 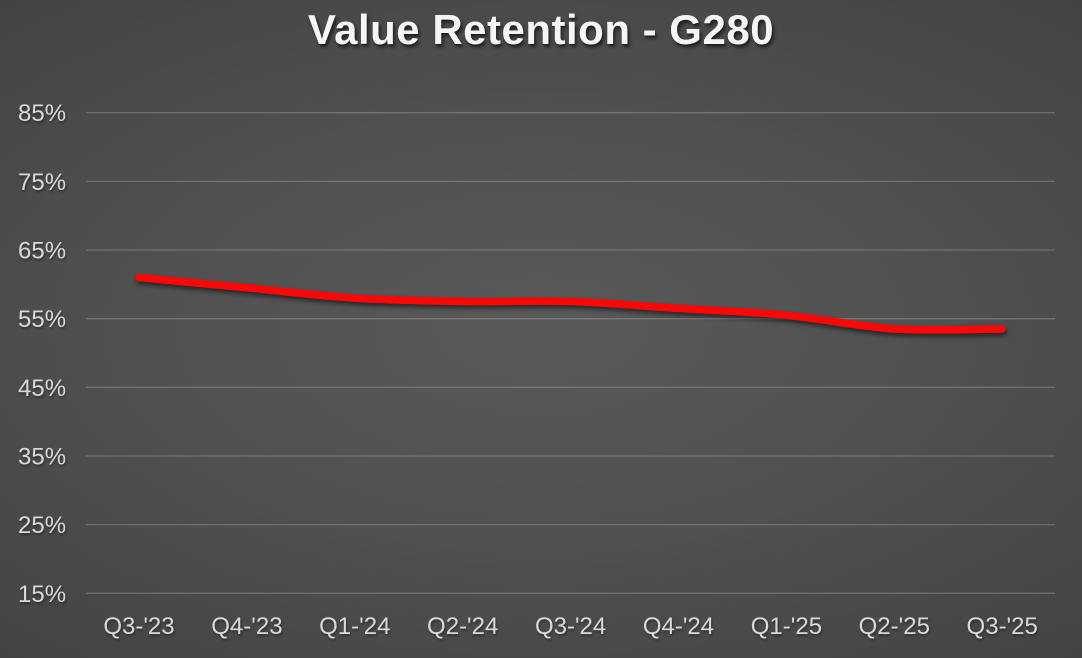 I want to click on x-axis-tick-label: Q4-'23, so click(x=246, y=626).